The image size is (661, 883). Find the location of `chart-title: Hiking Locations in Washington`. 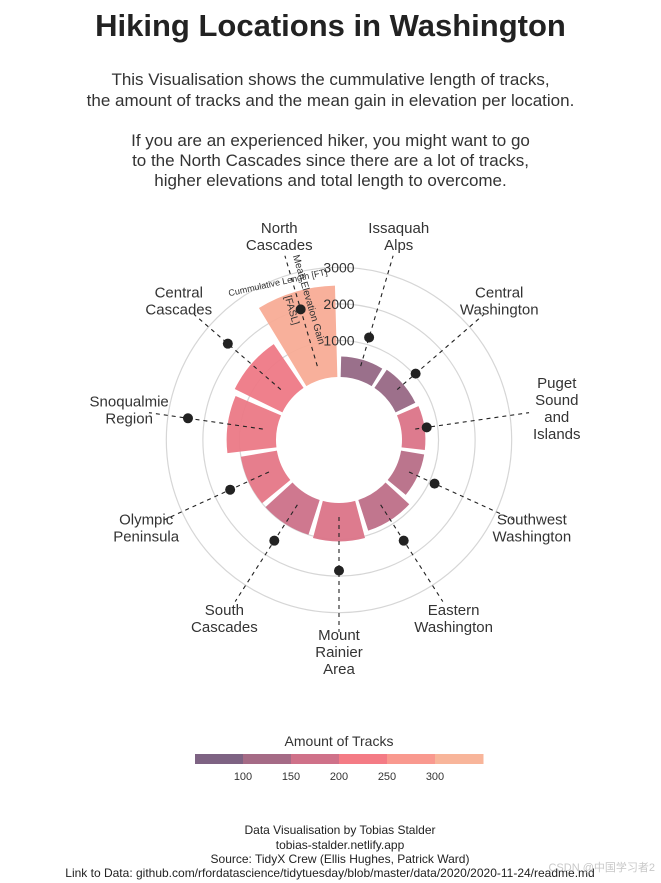

chart-title: Hiking Locations in Washington is located at coordinates (330, 25).